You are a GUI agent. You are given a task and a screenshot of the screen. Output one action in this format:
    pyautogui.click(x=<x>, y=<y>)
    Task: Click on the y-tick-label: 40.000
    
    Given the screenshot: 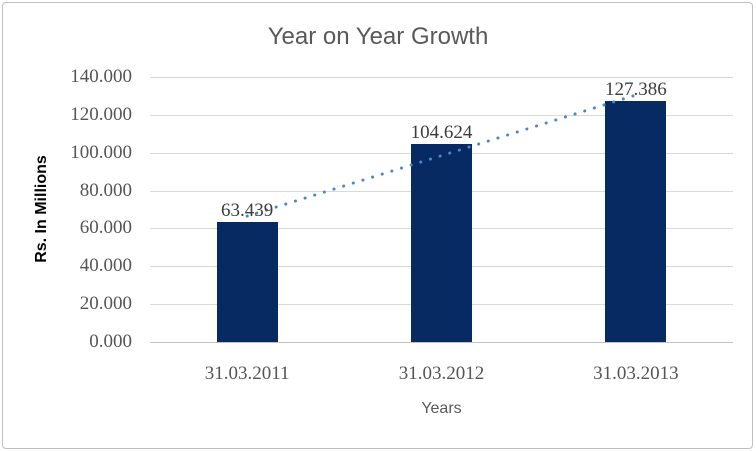 What is the action you would take?
    pyautogui.click(x=105, y=266)
    